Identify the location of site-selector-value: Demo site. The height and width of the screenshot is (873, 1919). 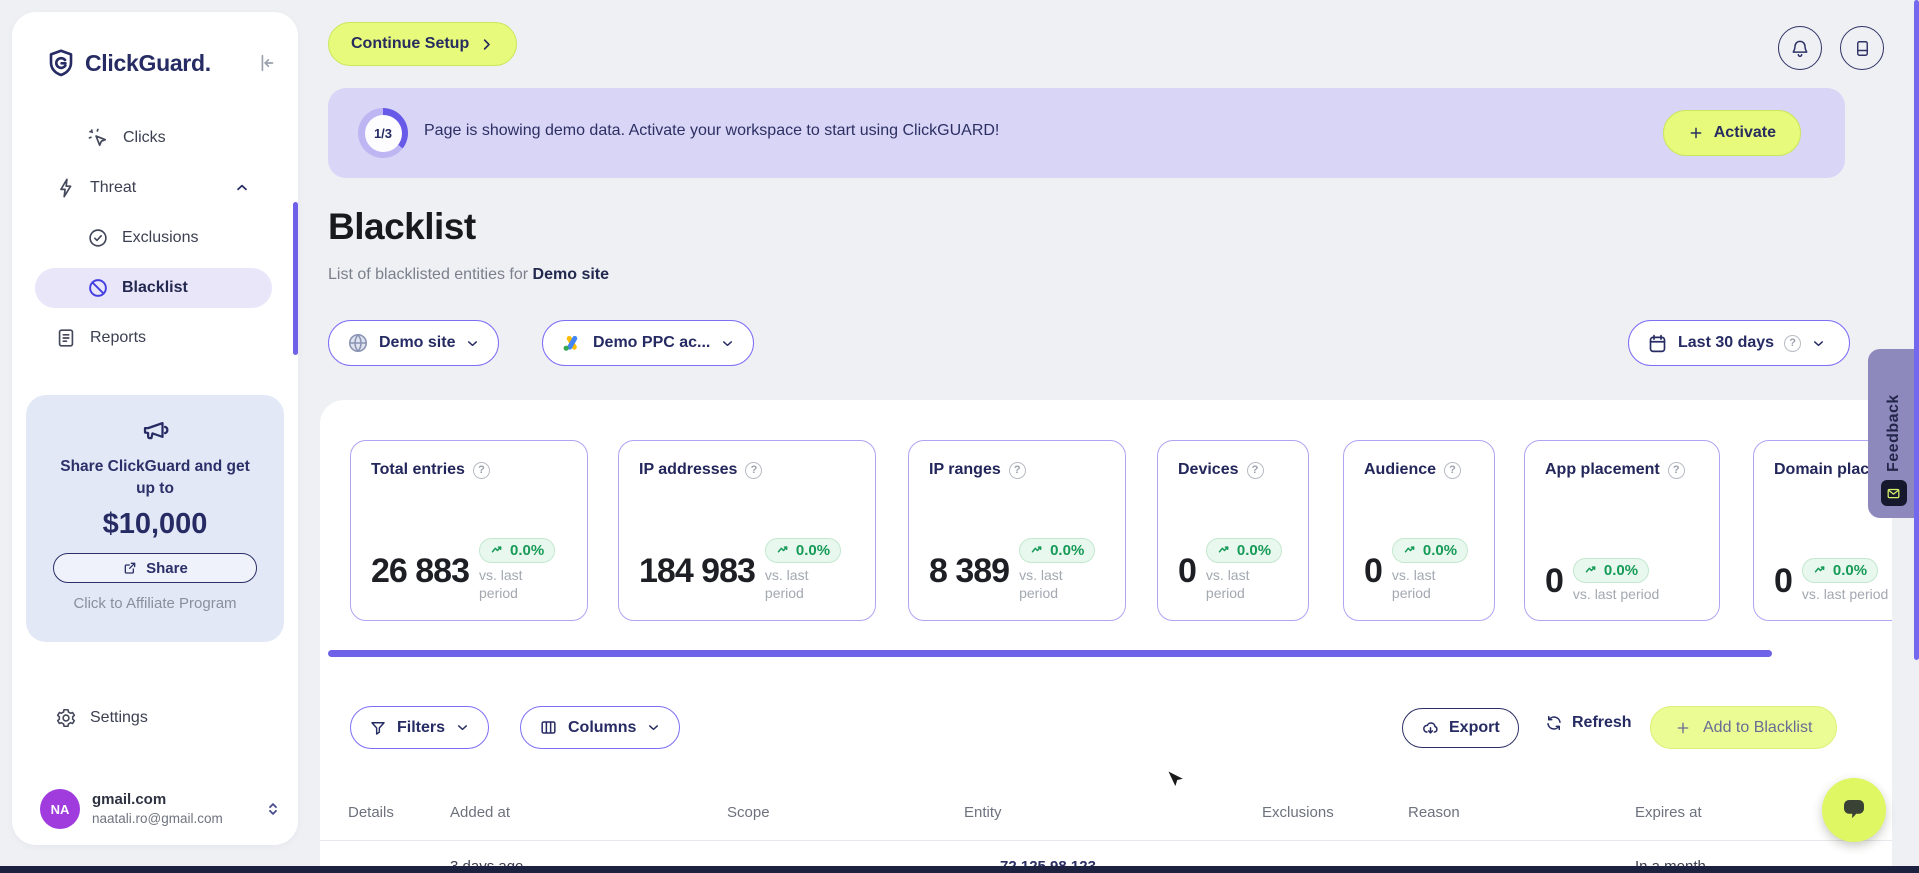
(417, 342).